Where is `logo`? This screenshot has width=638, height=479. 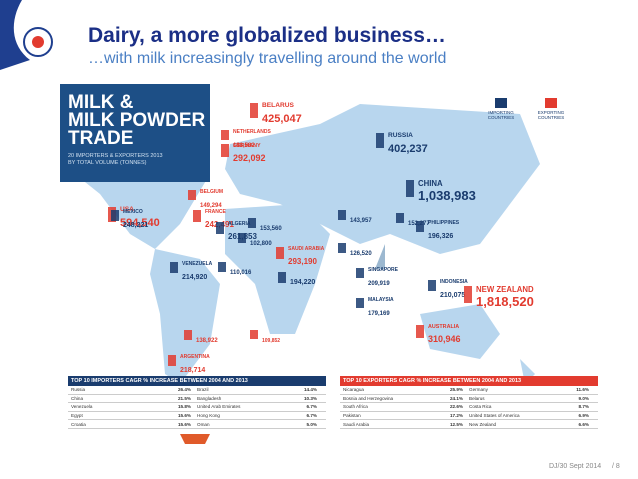
logo is located at coordinates (26, 35).